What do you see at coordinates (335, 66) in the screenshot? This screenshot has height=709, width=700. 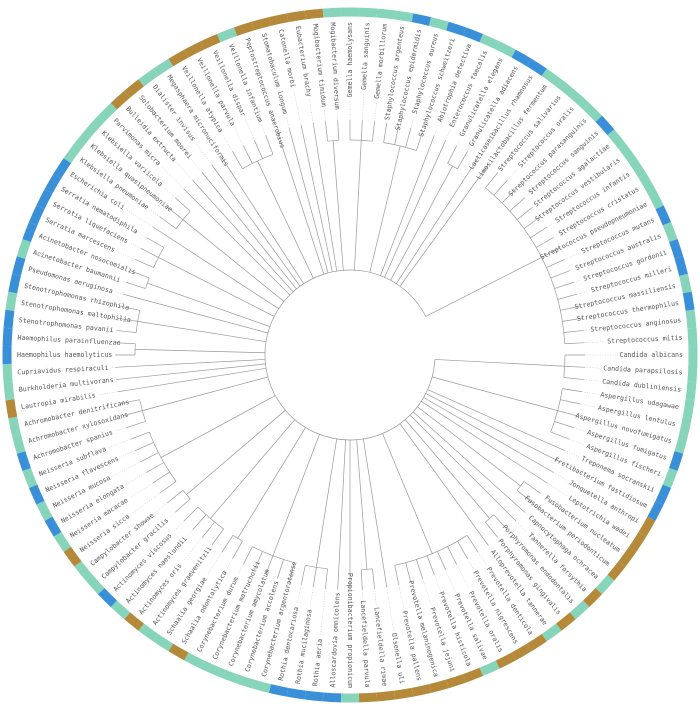 I see `taxon-label: Mogibacterium diversum` at bounding box center [335, 66].